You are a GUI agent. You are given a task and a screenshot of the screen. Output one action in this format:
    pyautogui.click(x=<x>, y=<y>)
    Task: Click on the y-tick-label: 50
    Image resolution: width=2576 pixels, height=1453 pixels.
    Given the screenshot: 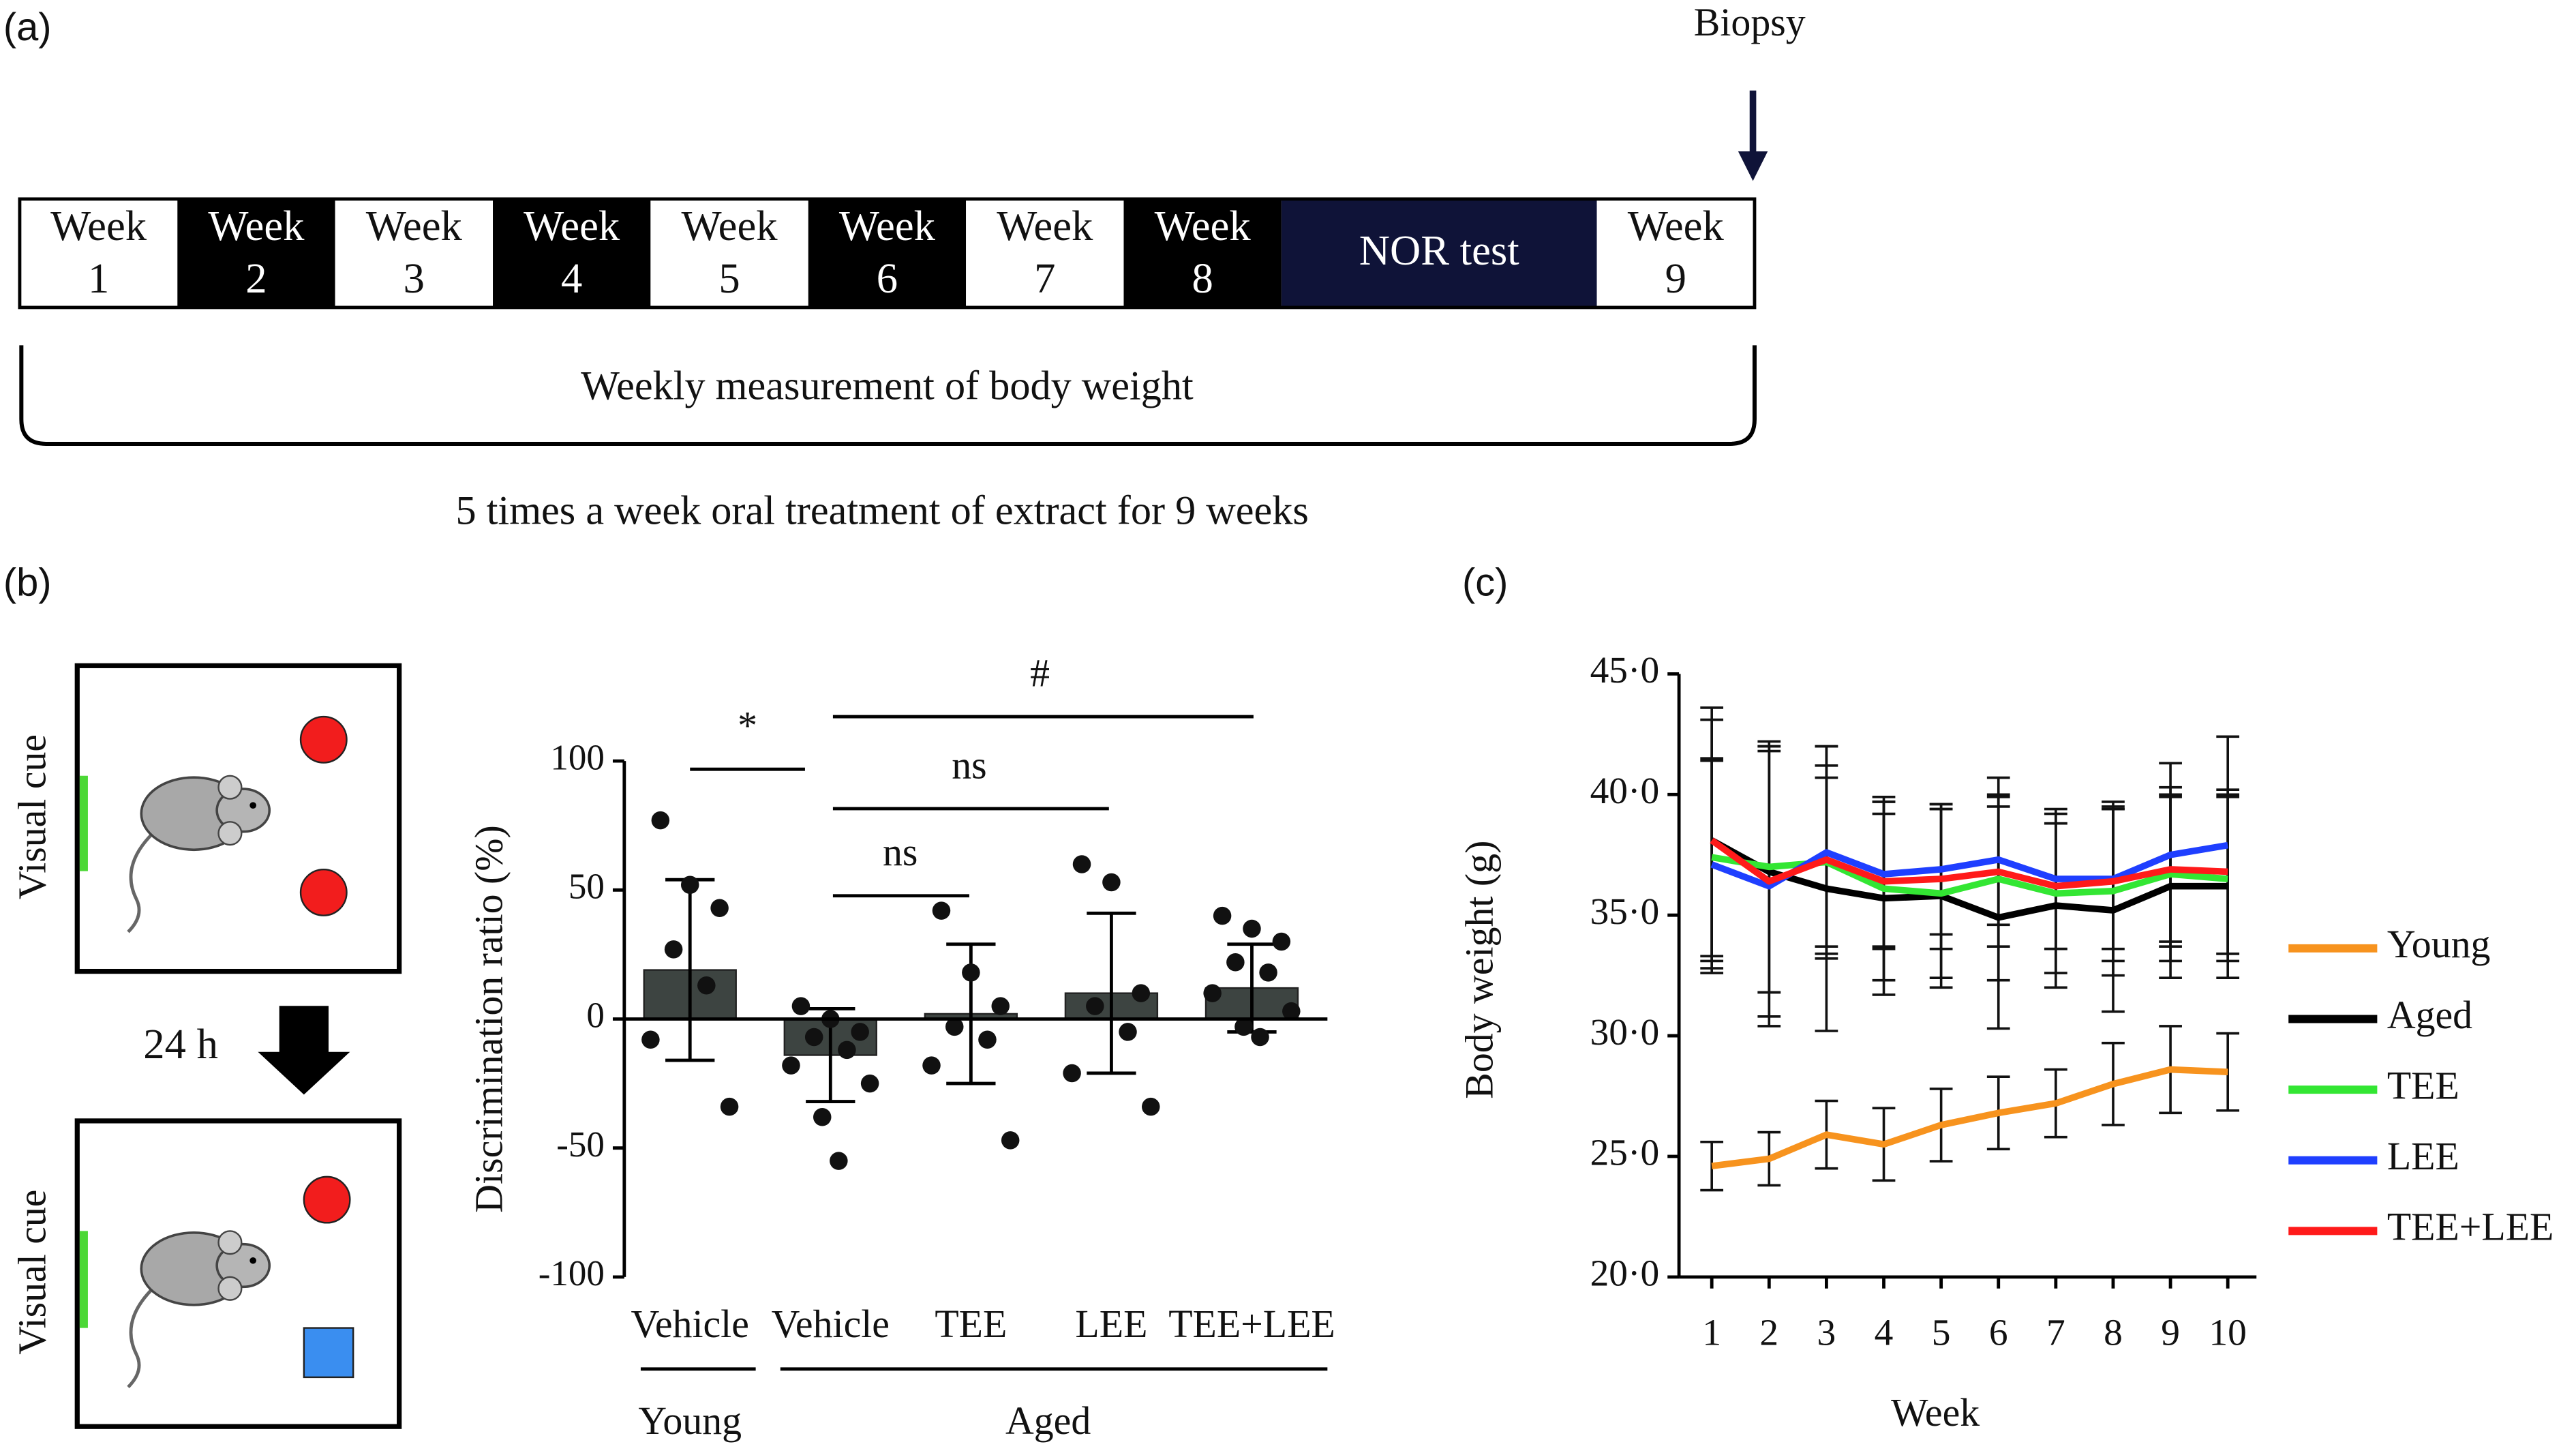 What is the action you would take?
    pyautogui.click(x=587, y=886)
    